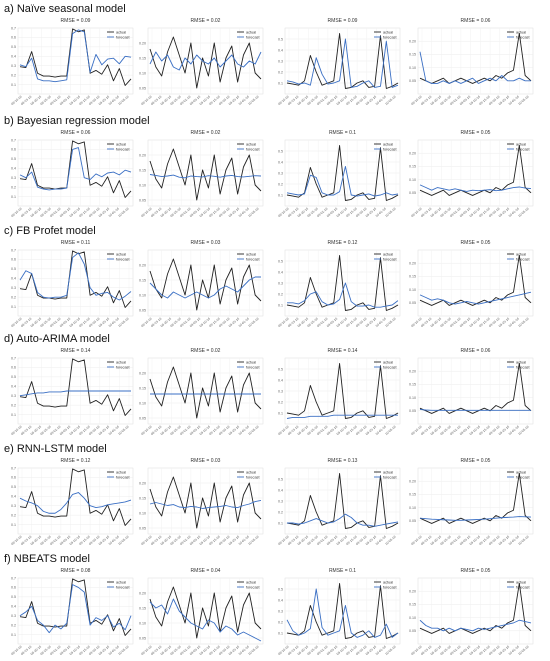 The image size is (550, 661). I want to click on y-tick-label: 0.1, so click(280, 413).